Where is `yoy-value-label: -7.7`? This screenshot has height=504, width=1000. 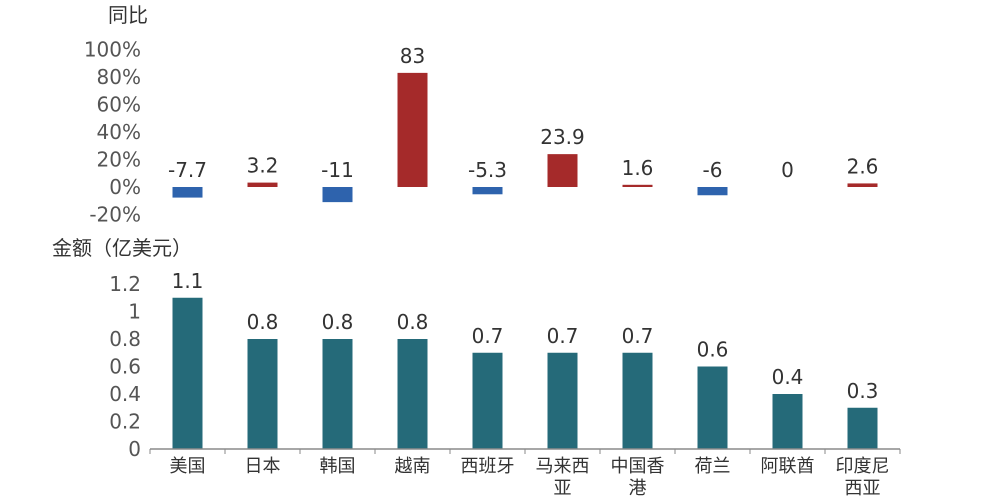
yoy-value-label: -7.7 is located at coordinates (187, 170).